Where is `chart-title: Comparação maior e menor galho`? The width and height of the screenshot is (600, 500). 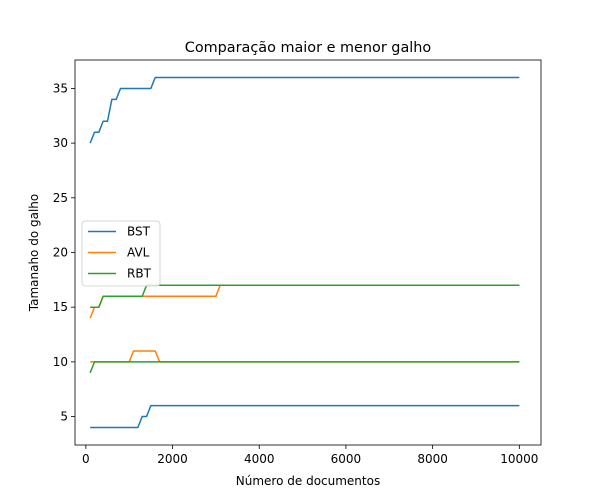
chart-title: Comparação maior e menor galho is located at coordinates (308, 48).